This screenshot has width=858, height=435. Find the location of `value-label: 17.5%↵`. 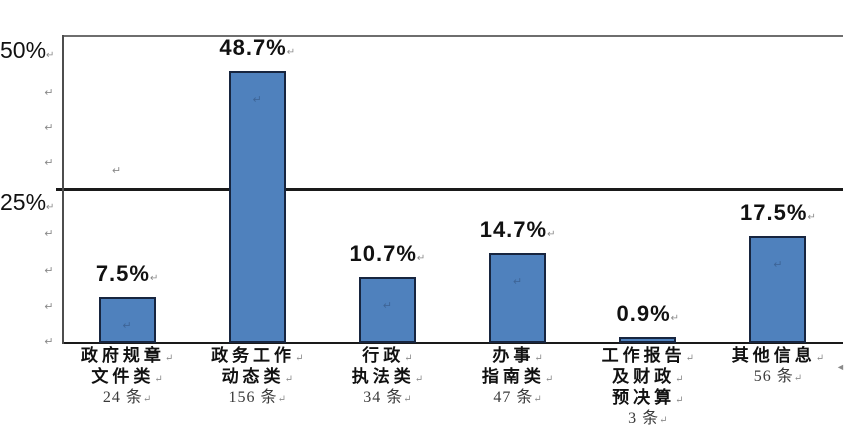

value-label: 17.5%↵ is located at coordinates (778, 212).